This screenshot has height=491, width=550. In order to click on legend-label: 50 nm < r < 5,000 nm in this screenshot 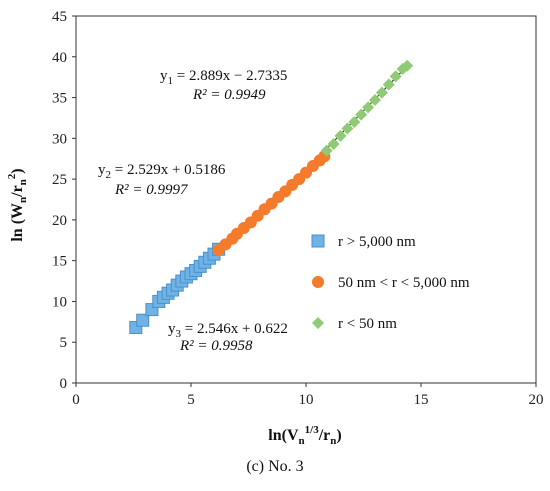, I will do `click(404, 283)`.